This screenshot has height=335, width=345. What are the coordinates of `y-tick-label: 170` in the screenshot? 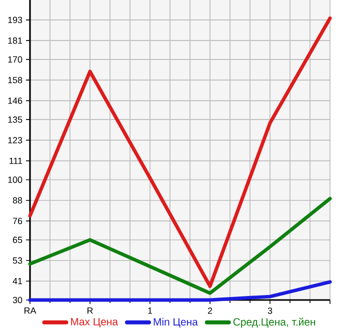 It's located at (15, 59).